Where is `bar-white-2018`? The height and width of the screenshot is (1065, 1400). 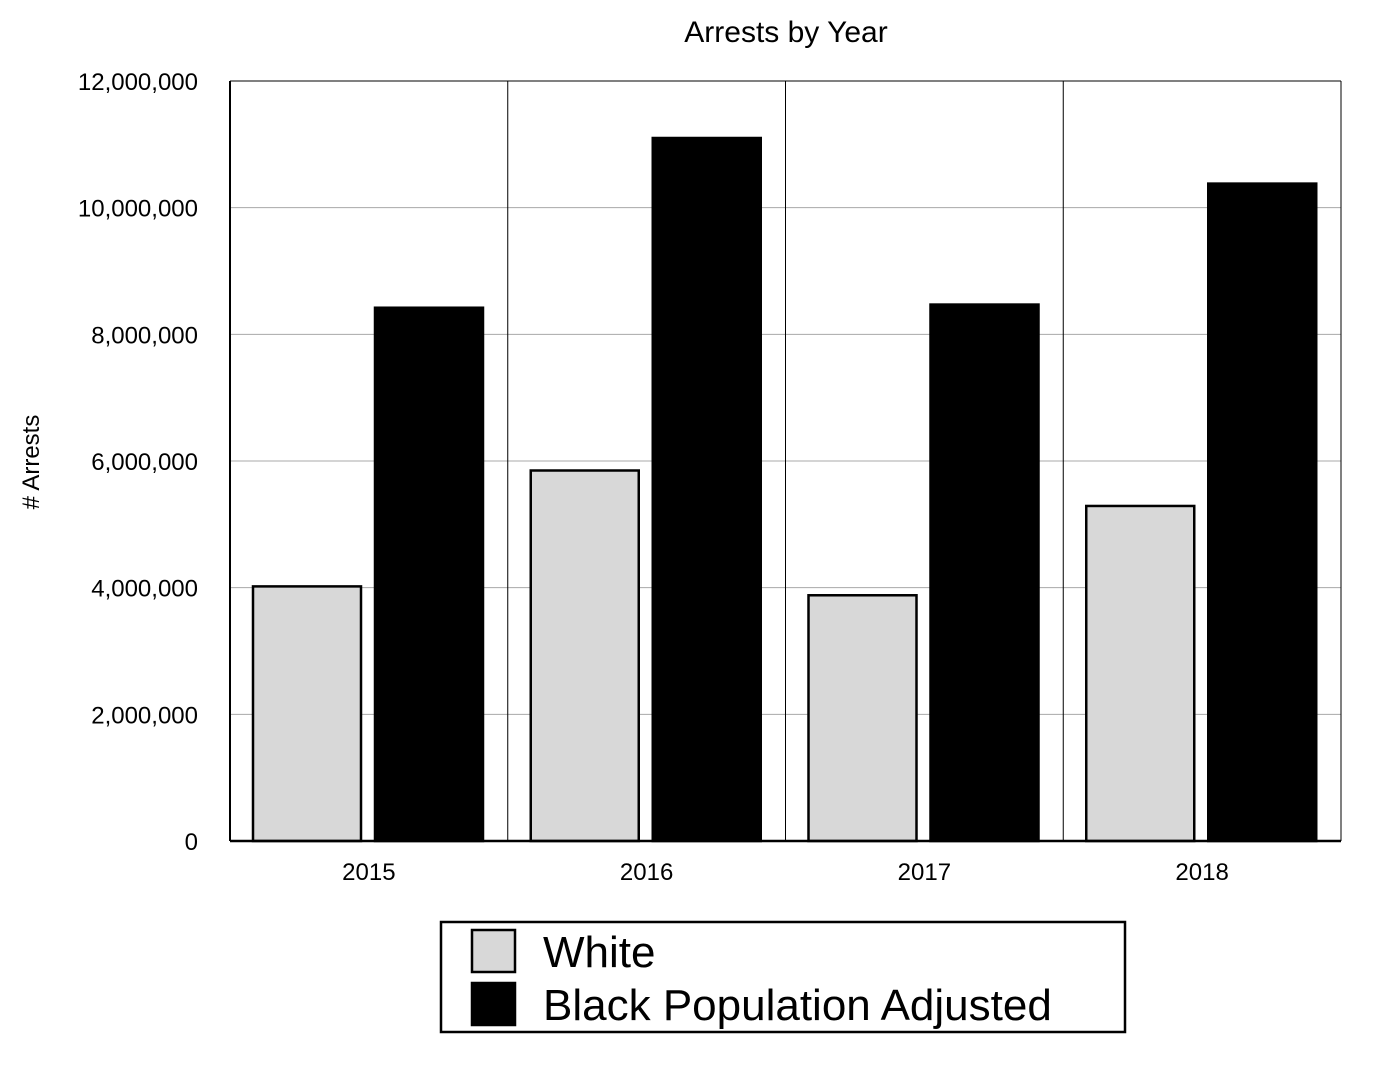 bar-white-2018 is located at coordinates (1140, 673).